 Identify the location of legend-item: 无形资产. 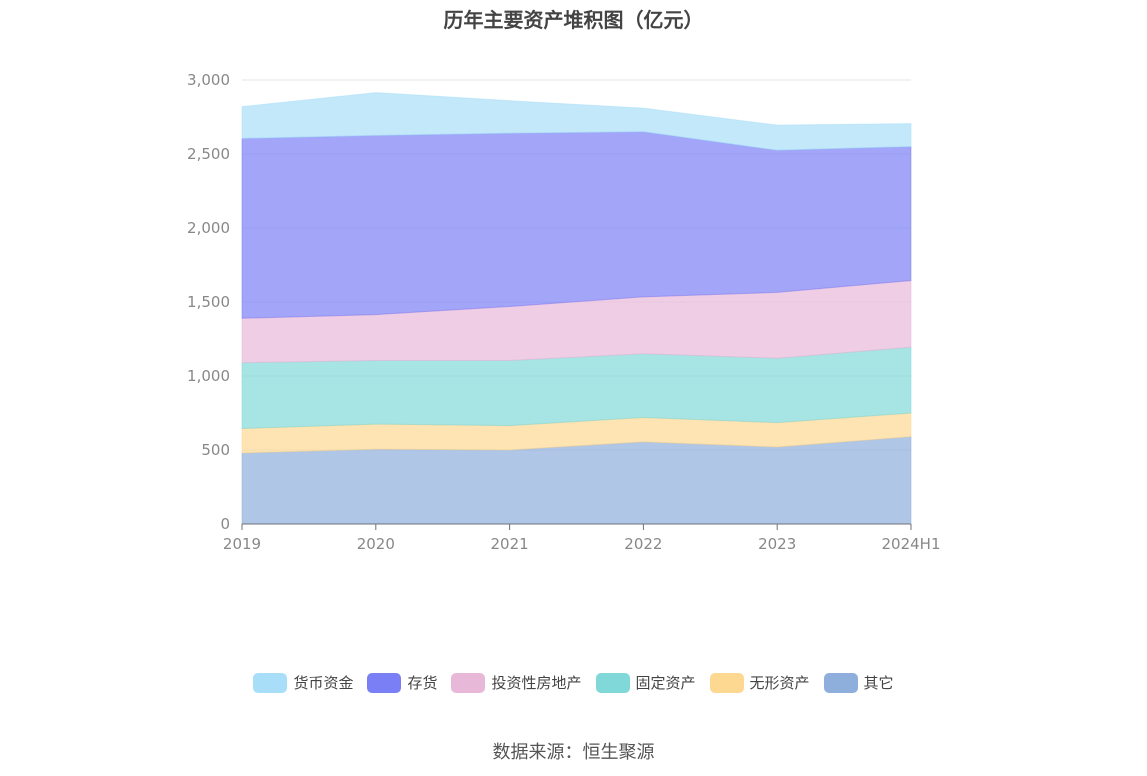
(759, 682).